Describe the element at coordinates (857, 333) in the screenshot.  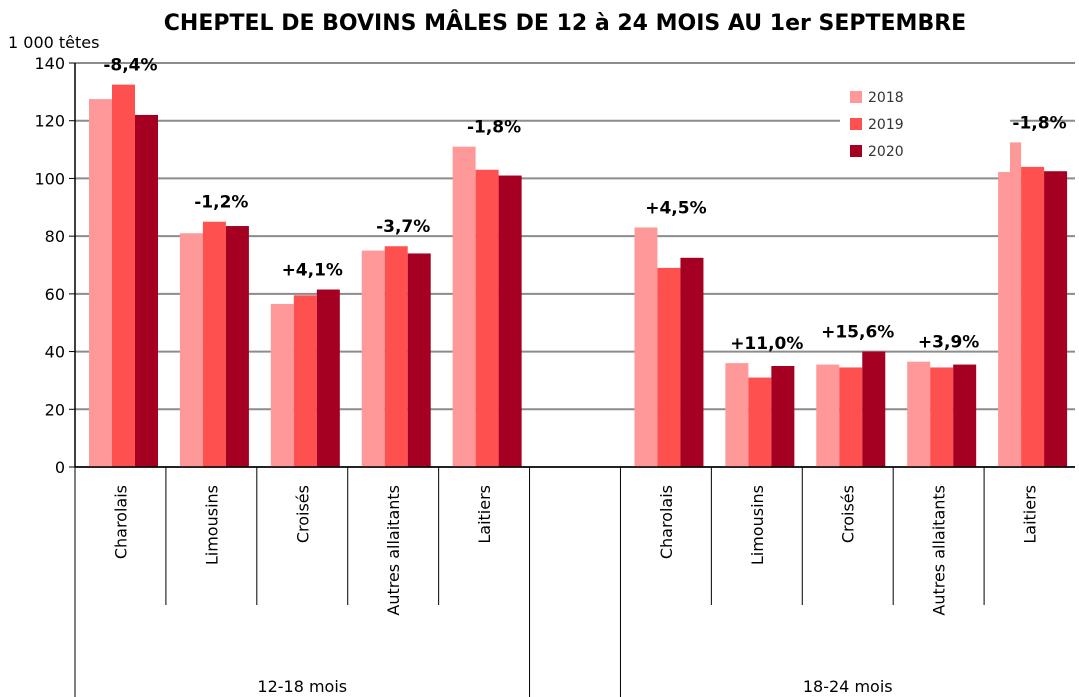
I see `annotation: +15,6%` at that location.